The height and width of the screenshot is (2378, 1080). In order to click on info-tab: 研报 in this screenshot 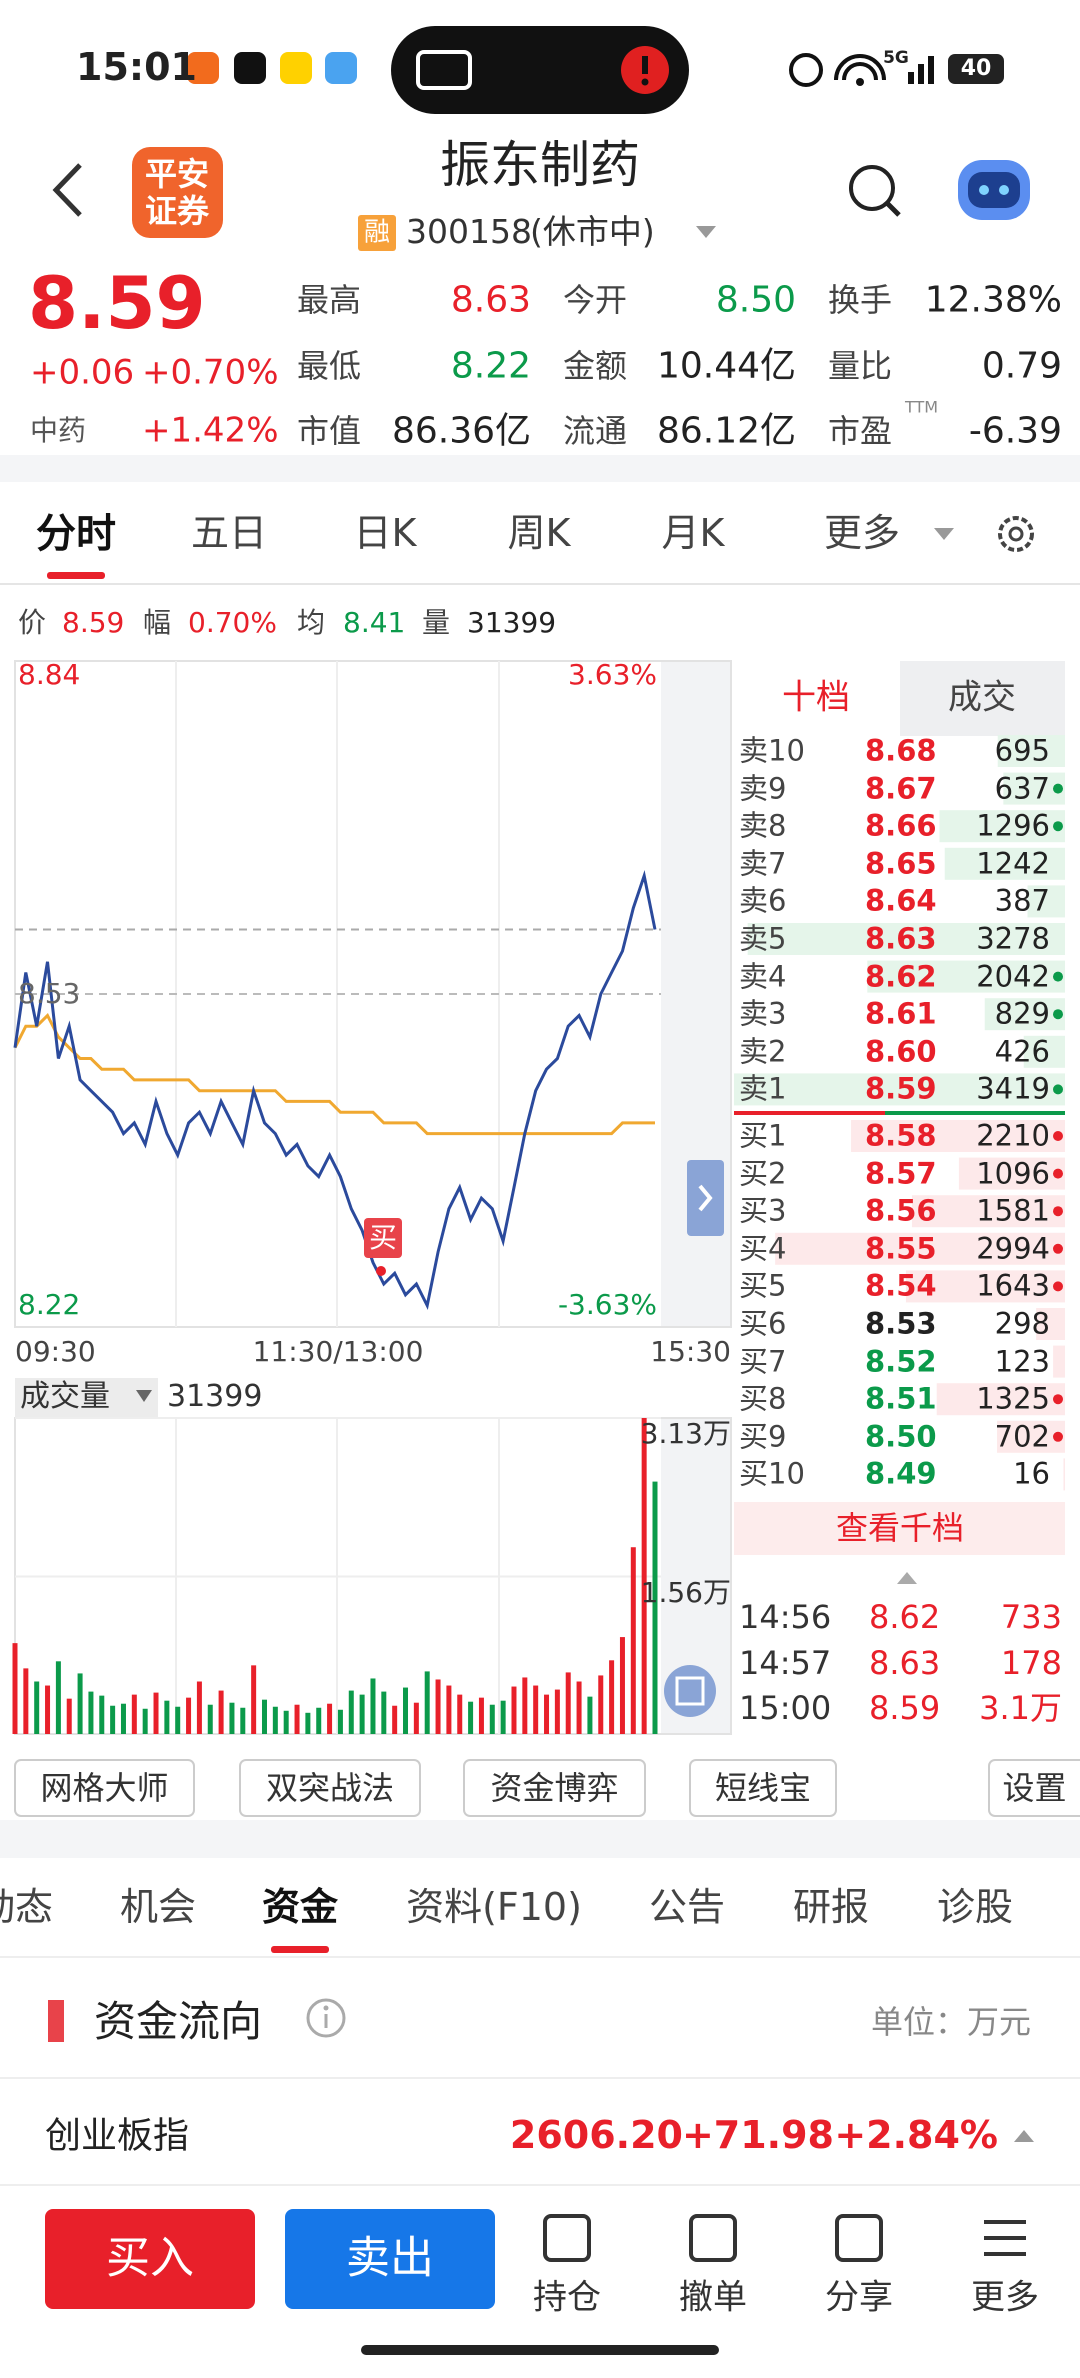, I will do `click(831, 1907)`.